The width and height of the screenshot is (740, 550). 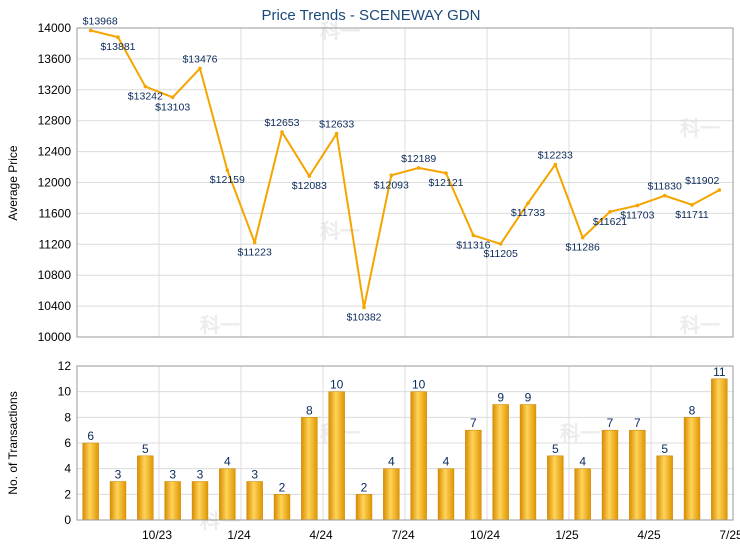 What do you see at coordinates (199, 59) in the screenshot?
I see `price-data-label: $13476` at bounding box center [199, 59].